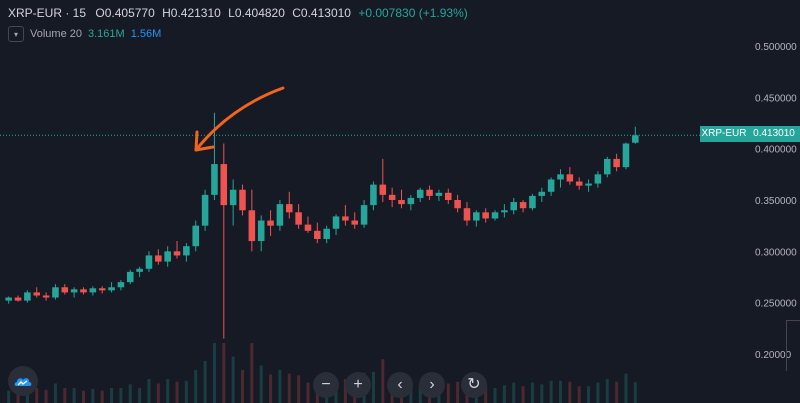  I want to click on price-tag-symbol: XRP-EUR, so click(724, 134).